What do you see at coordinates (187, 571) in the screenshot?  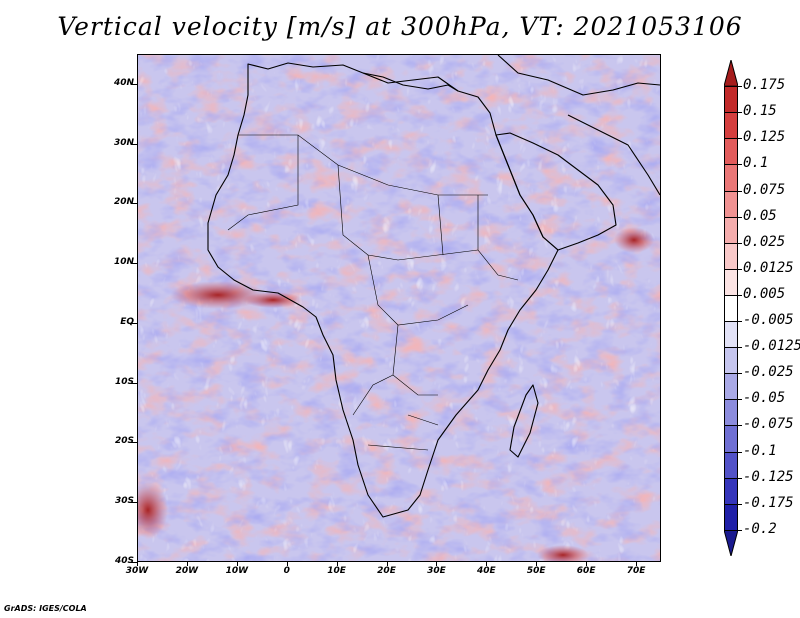 I see `lon-label: 20W` at bounding box center [187, 571].